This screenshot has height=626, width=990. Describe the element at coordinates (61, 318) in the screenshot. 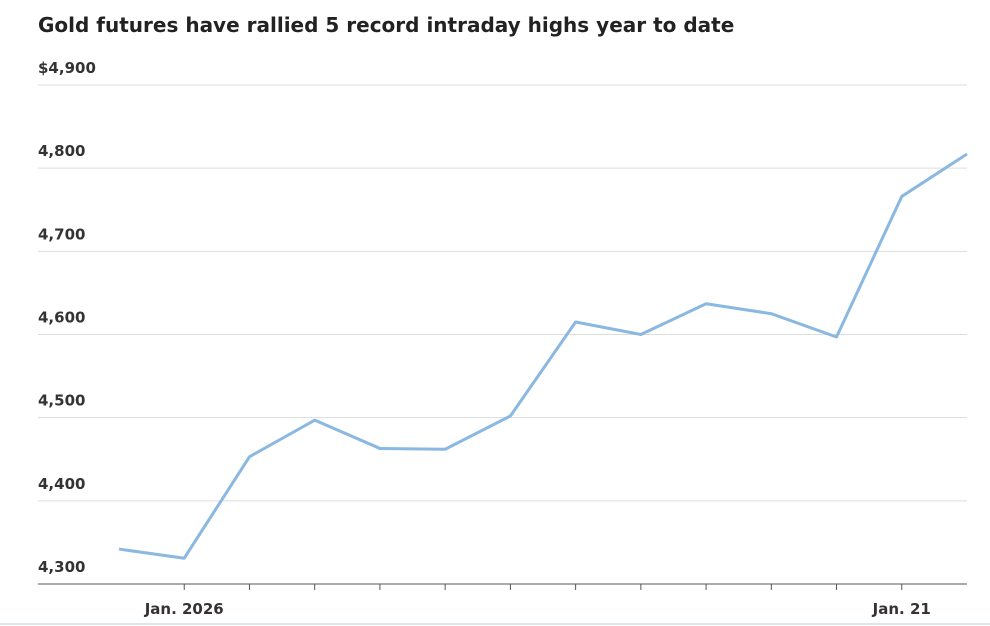

I see `y-tick-label: 4,600` at that location.